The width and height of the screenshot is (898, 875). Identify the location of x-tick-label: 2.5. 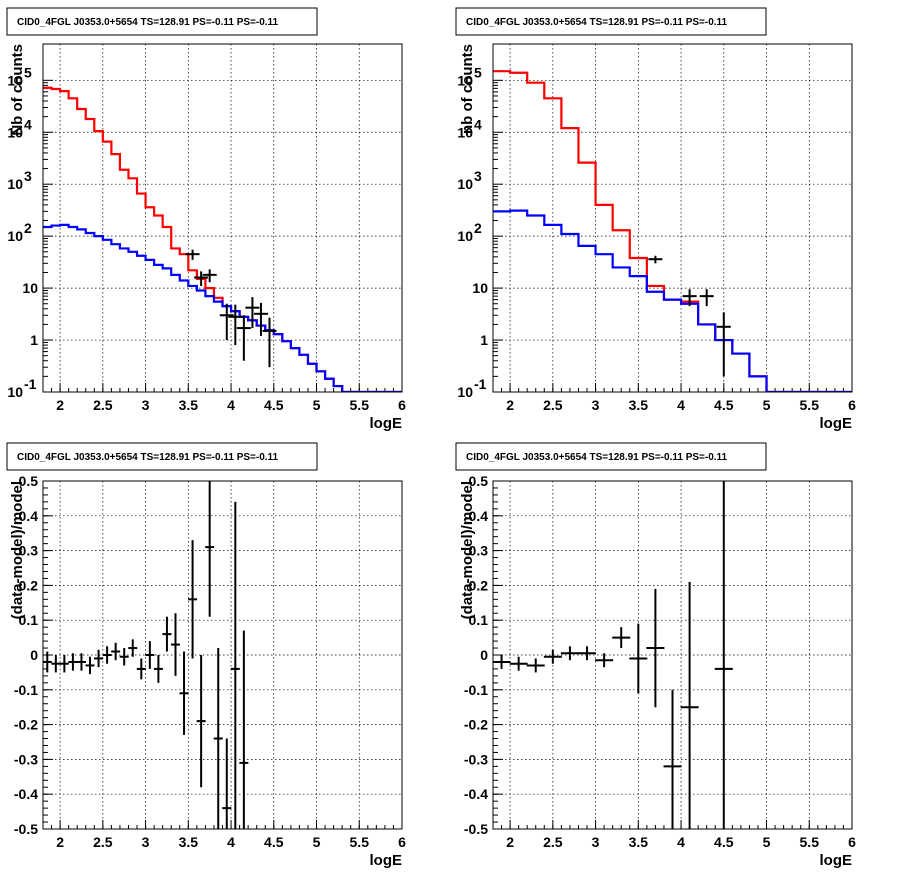
(103, 405).